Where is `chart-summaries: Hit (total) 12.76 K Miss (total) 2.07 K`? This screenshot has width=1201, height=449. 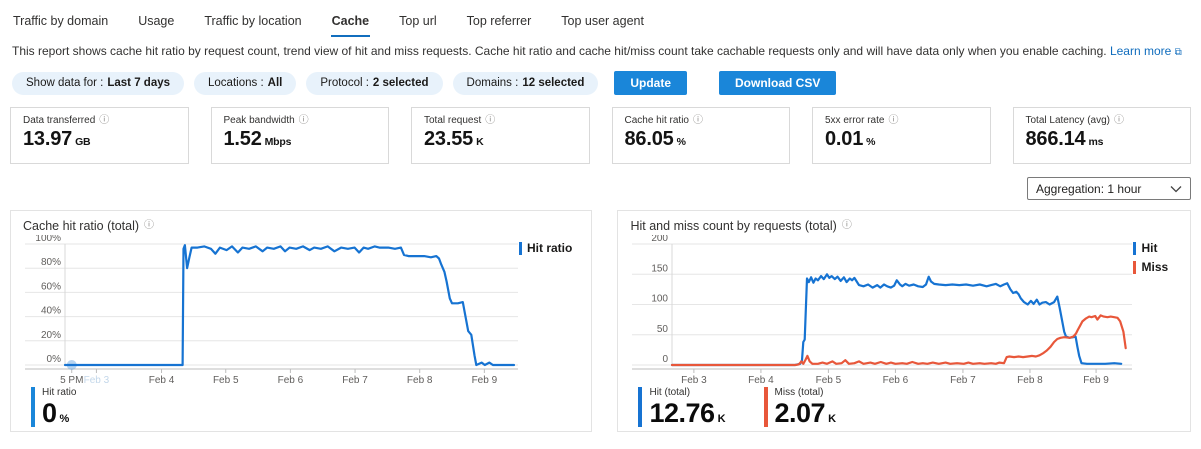
chart-summaries: Hit (total) 12.76 K Miss (total) 2.07 K is located at coordinates (909, 407).